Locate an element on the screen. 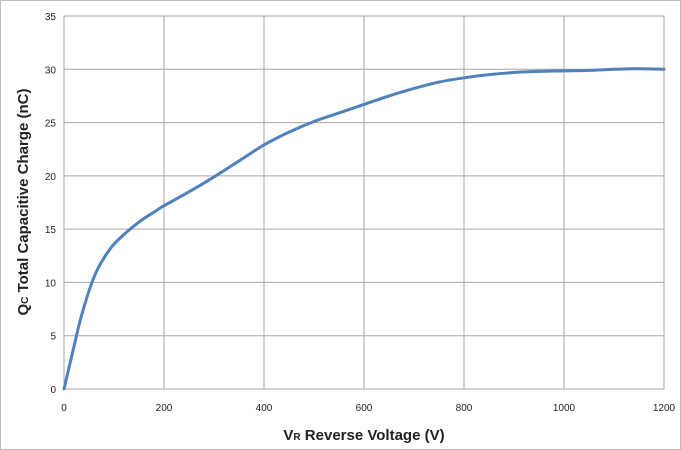  y-axis-title: QC Total Capacitive Charge (nC) is located at coordinates (23, 202).